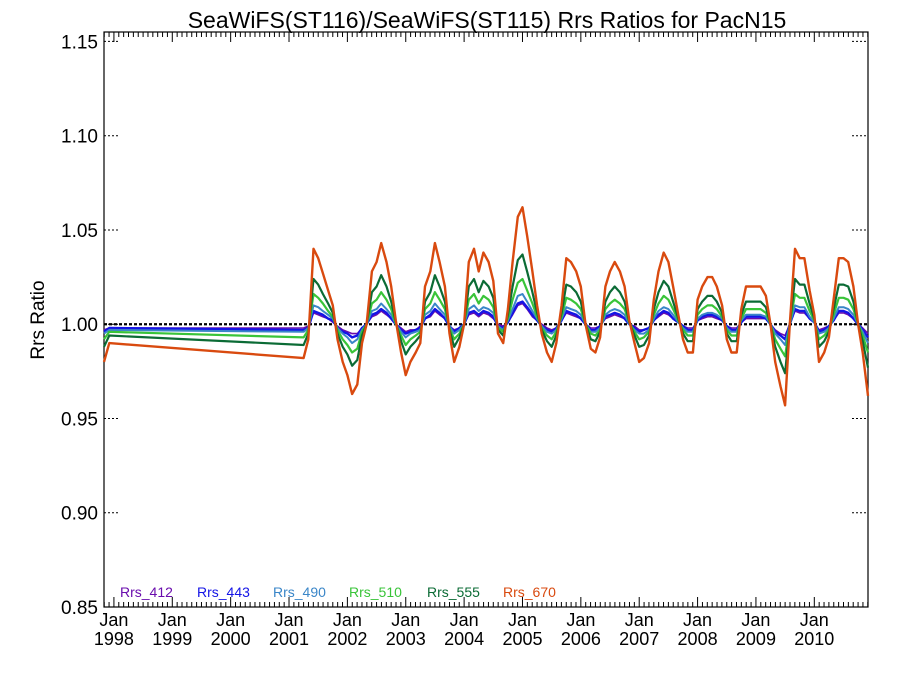  Describe the element at coordinates (299, 592) in the screenshot. I see `legend-item-rrs-490: Rrs_490` at that location.